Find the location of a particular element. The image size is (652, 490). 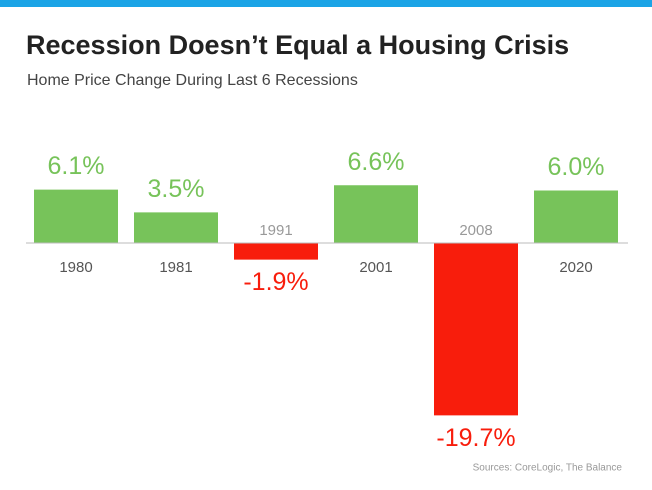

value-label: 6.1% is located at coordinates (76, 166).